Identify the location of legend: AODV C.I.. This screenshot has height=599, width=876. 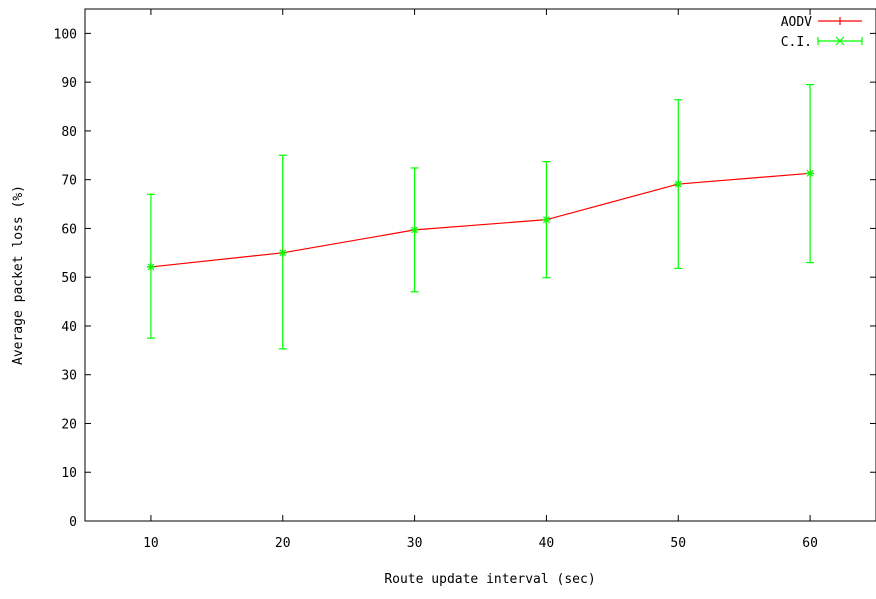
(822, 32).